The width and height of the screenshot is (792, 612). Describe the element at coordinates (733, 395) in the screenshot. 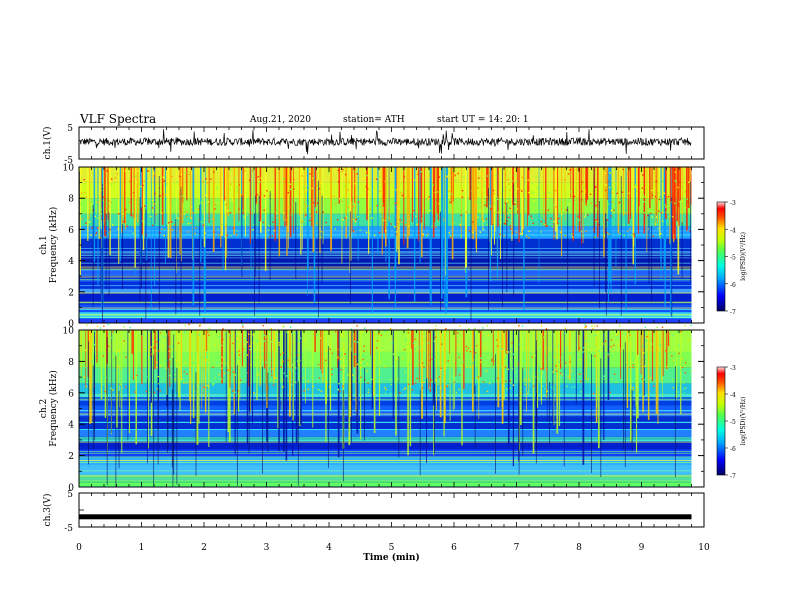

I see `colorbar-tick-label: -4` at that location.